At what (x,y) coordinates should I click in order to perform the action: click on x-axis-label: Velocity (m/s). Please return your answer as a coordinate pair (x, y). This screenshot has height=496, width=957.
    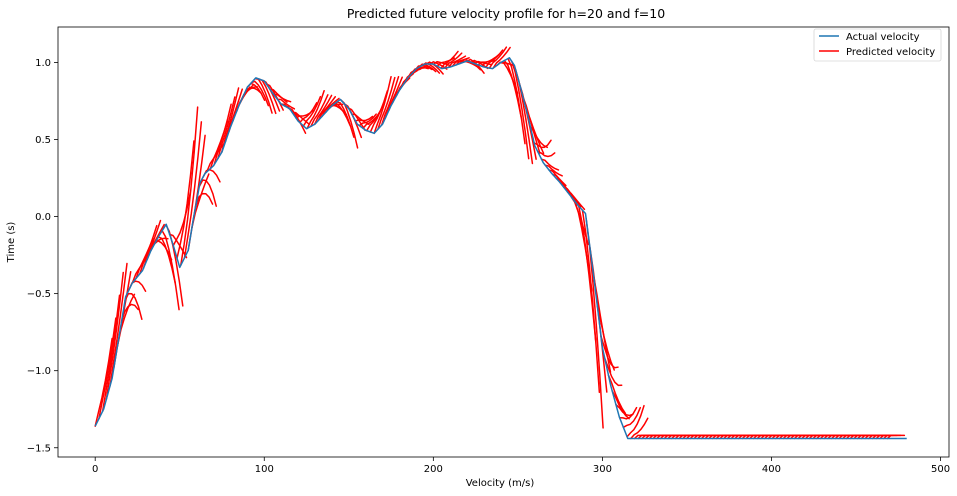
    Looking at the image, I should click on (500, 483).